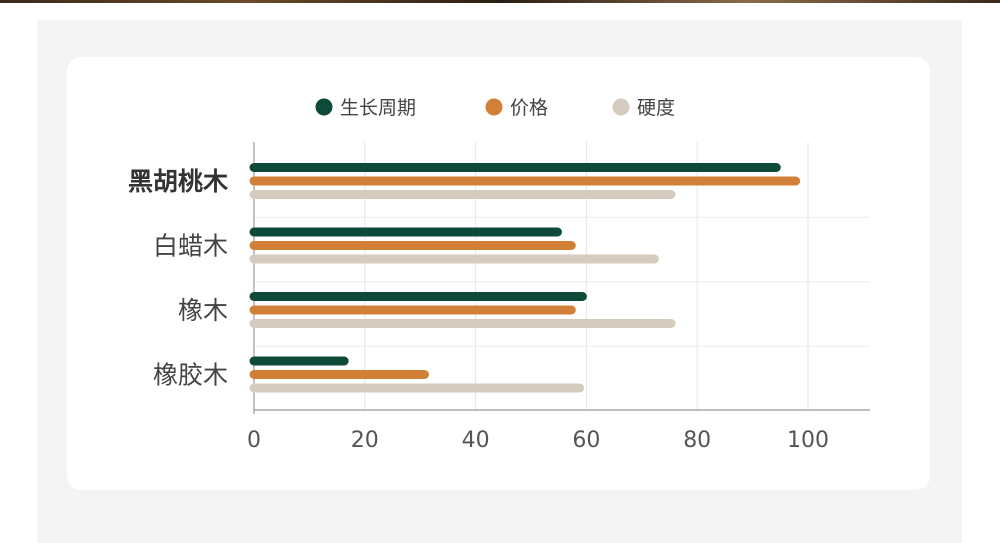  What do you see at coordinates (254, 440) in the screenshot?
I see `x-tick-label: 0` at bounding box center [254, 440].